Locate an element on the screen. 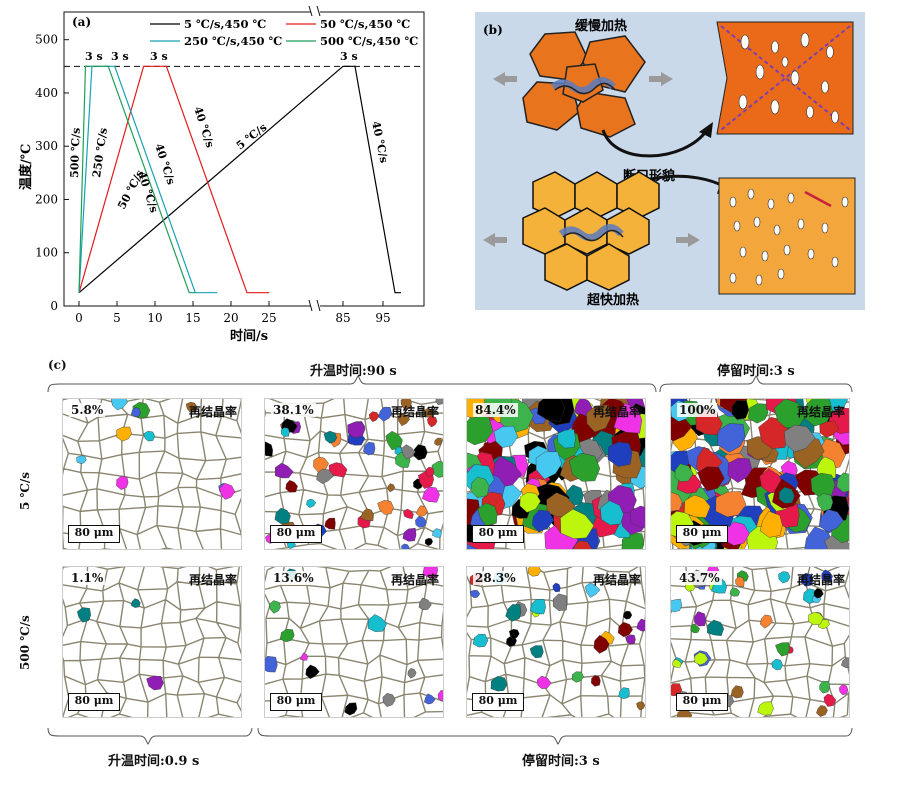 Image resolution: width=920 pixels, height=790 pixels. x-tick-label: 20 is located at coordinates (230, 318).